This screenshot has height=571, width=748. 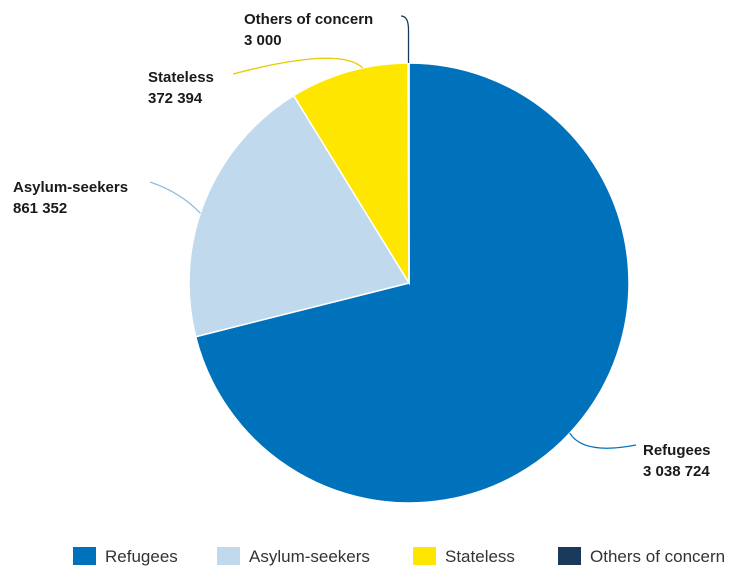 I want to click on slice-label-stateless: Stateless, so click(x=181, y=77).